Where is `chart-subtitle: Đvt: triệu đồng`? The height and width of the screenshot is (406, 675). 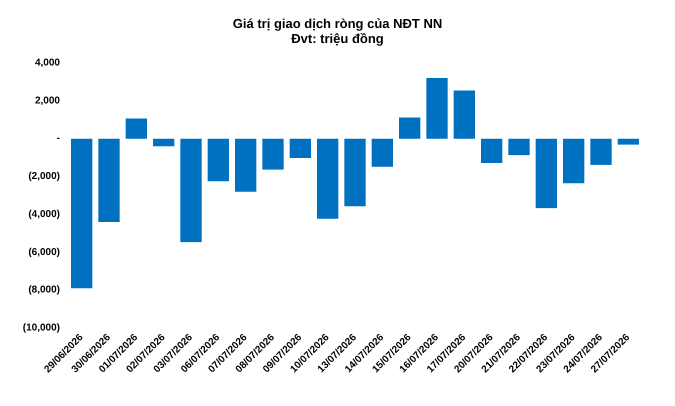
chart-subtitle: Đvt: triệu đồng is located at coordinates (337, 38).